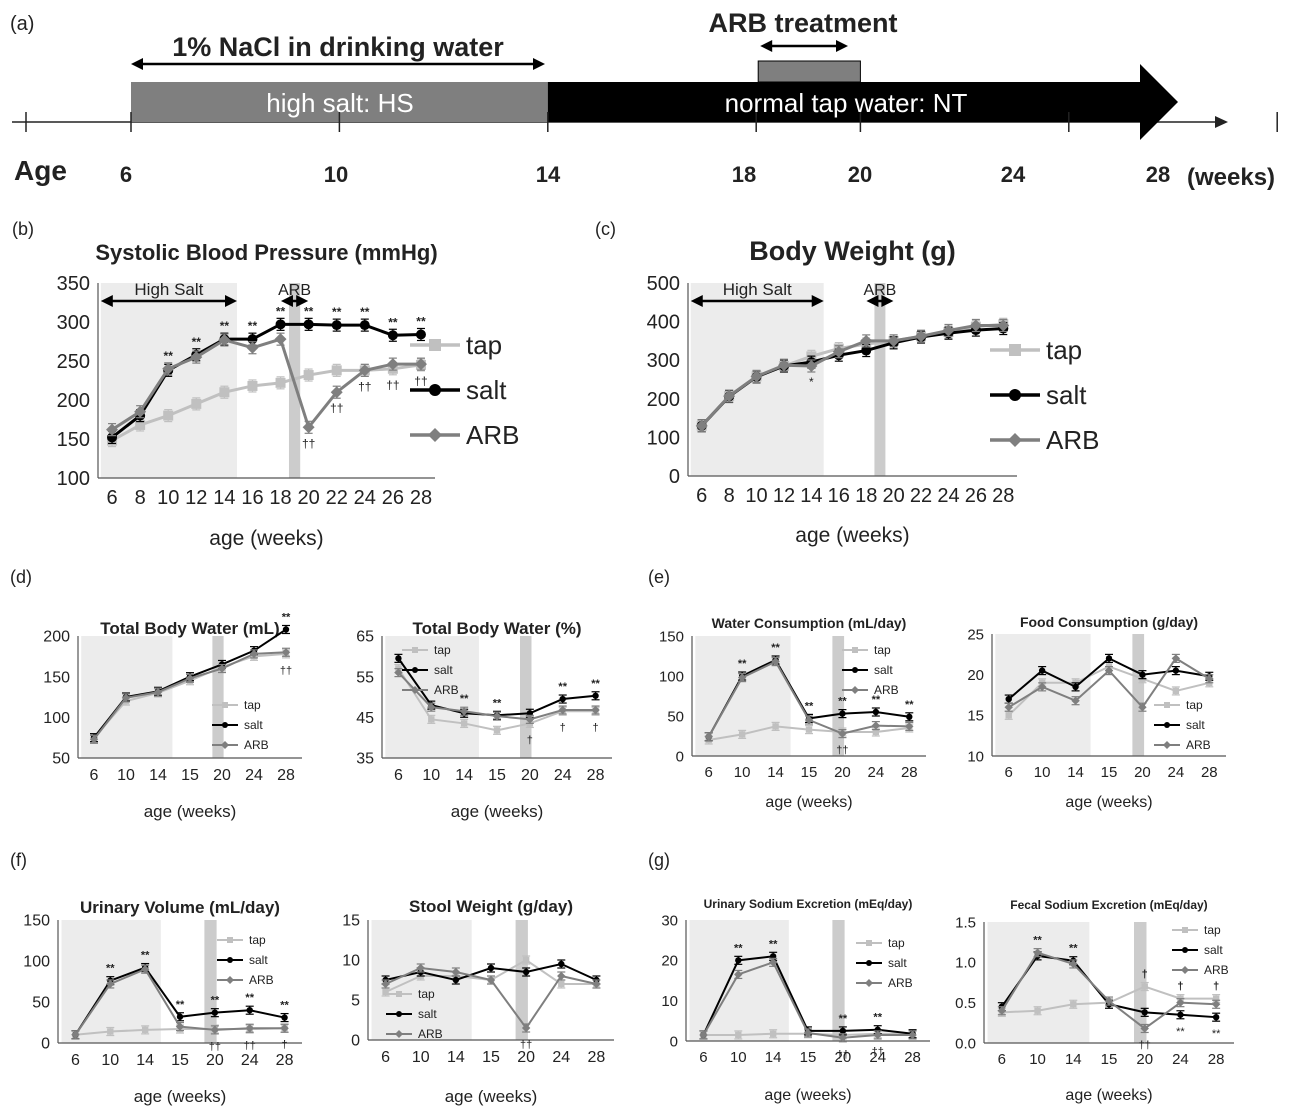 The image size is (1295, 1107). What do you see at coordinates (22, 24) in the screenshot?
I see `panel-label-a: (a)` at bounding box center [22, 24].